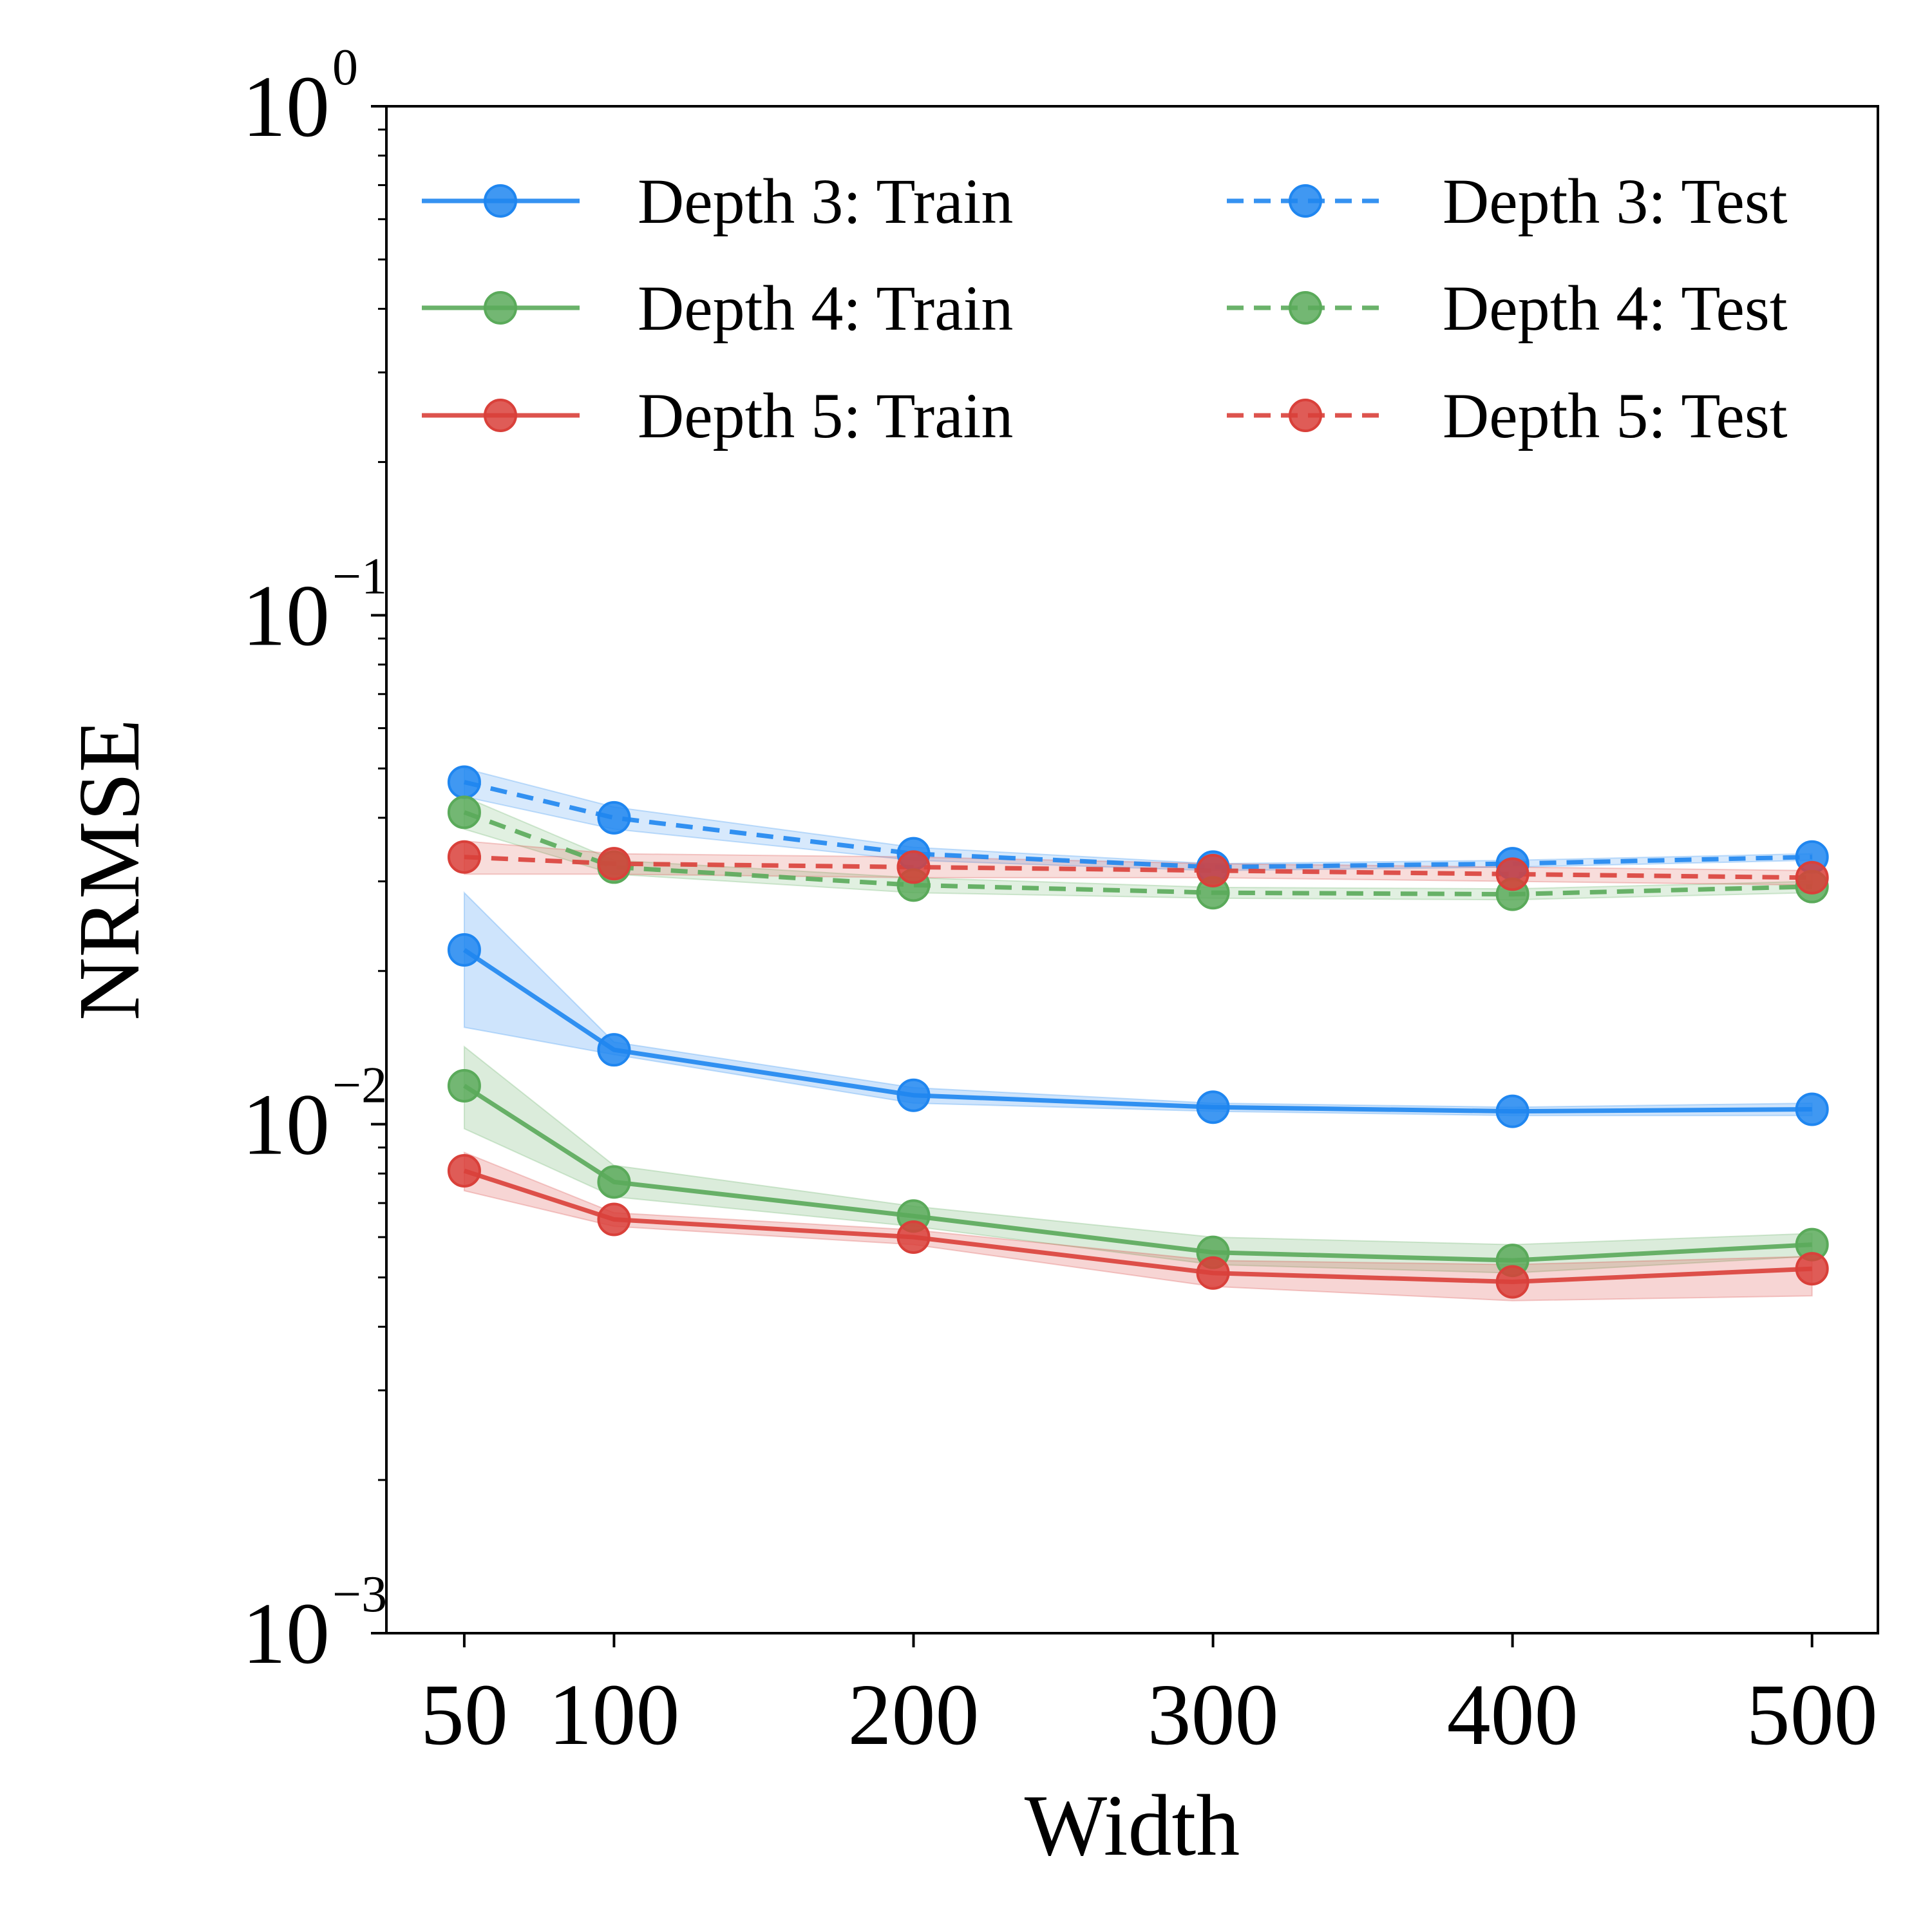 This screenshot has width=1932, height=1932. What do you see at coordinates (614, 864) in the screenshot?
I see `point-depth-5-test-w100` at bounding box center [614, 864].